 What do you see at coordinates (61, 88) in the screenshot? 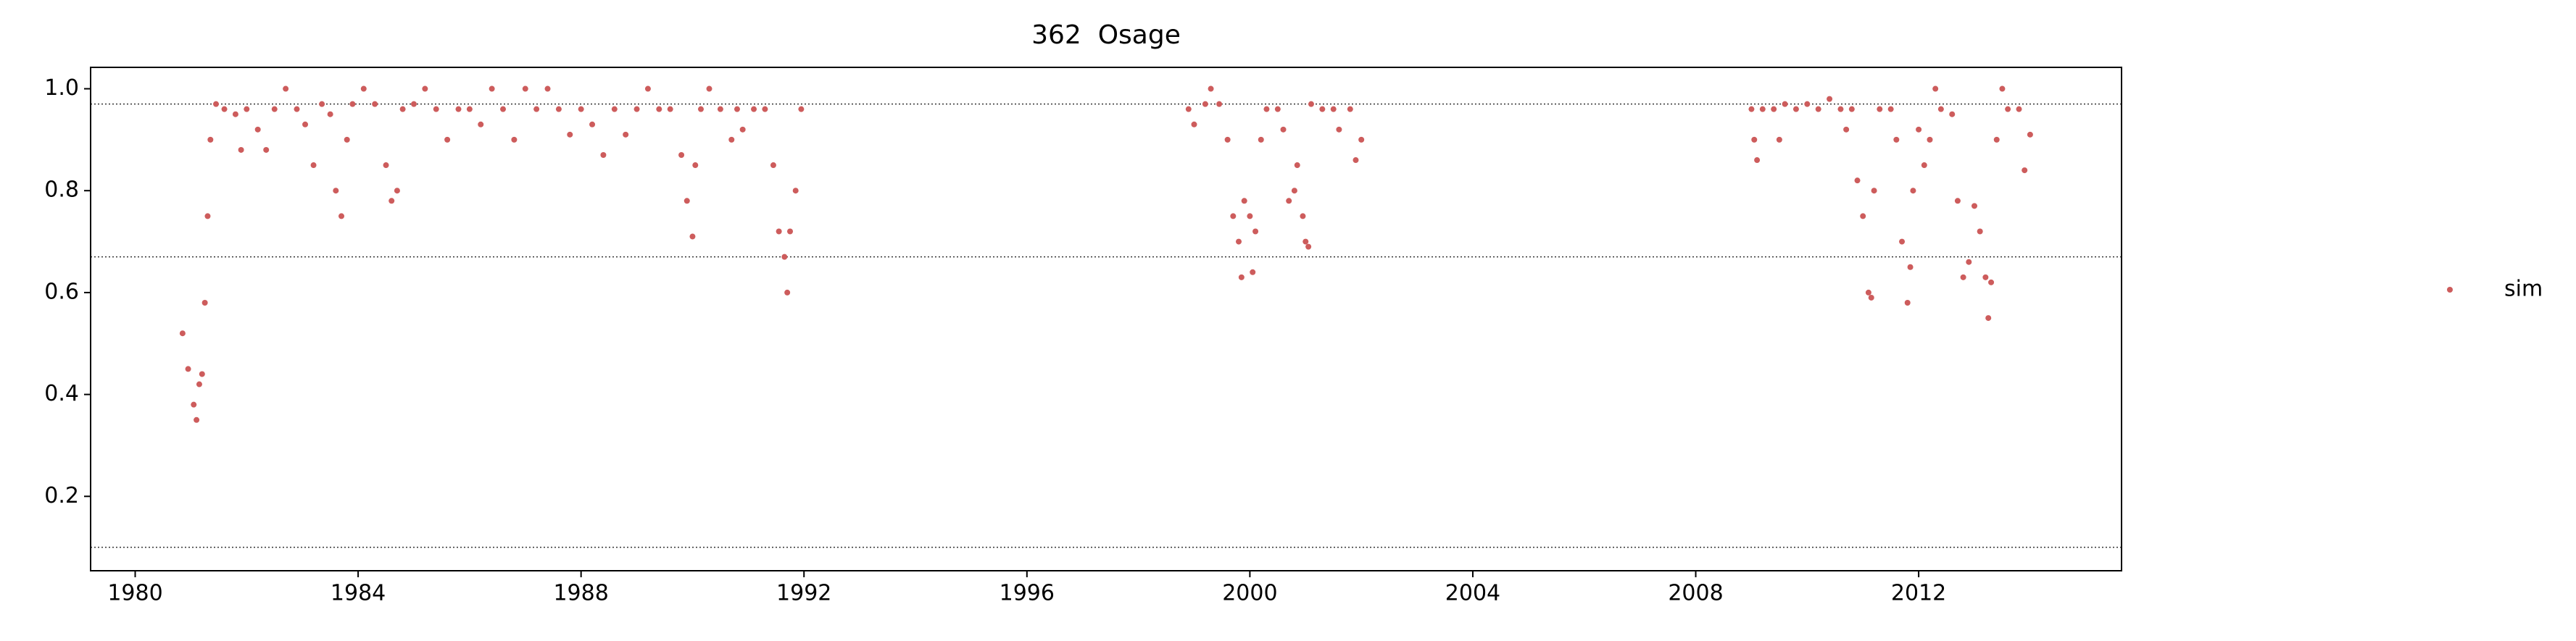
I see `y-tick-label: 1.0` at bounding box center [61, 88].